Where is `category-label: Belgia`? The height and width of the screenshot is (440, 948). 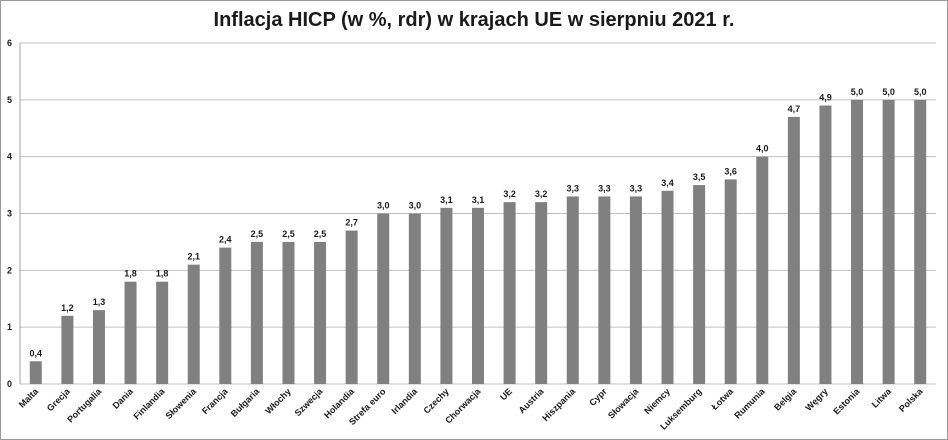
category-label: Belgia is located at coordinates (785, 399).